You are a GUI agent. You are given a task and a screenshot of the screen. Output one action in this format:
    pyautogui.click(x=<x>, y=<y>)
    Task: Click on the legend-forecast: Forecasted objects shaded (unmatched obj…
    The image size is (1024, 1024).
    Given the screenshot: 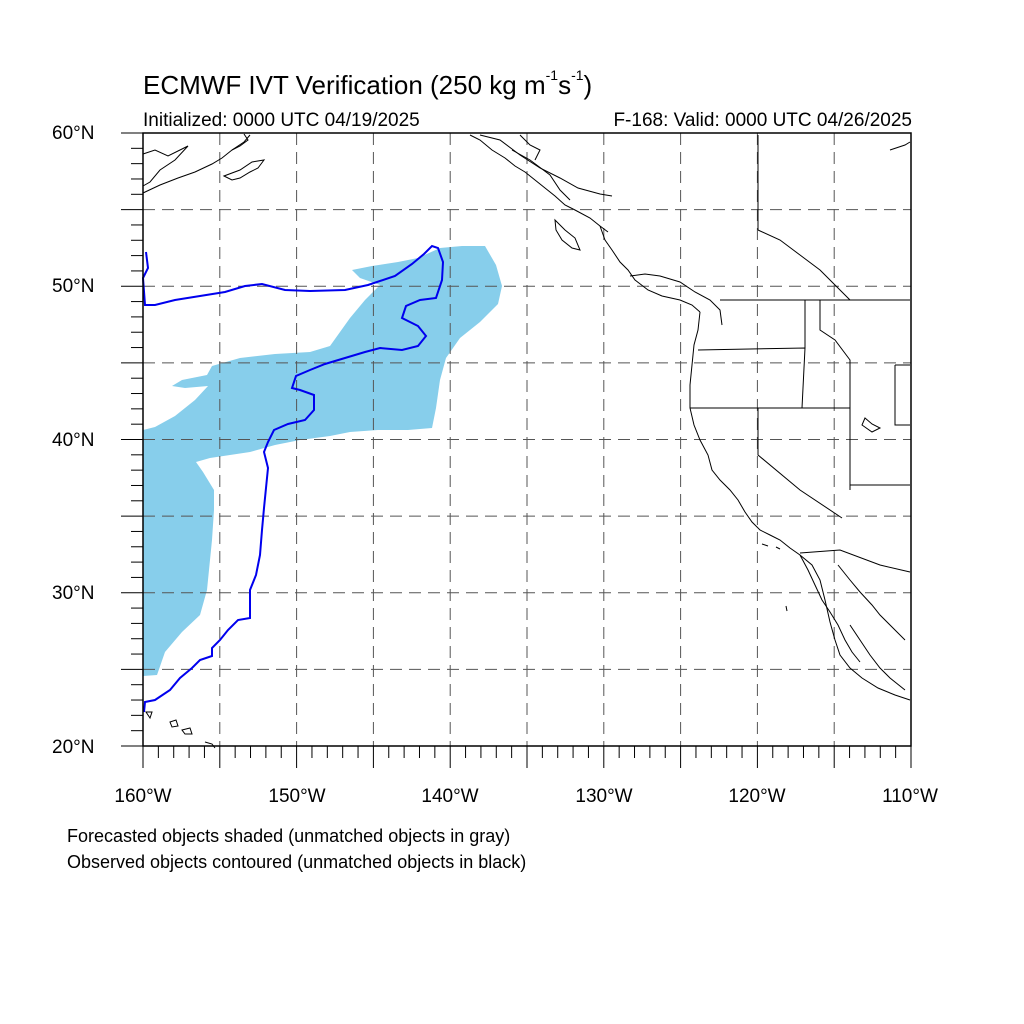 What is the action you would take?
    pyautogui.click(x=289, y=836)
    